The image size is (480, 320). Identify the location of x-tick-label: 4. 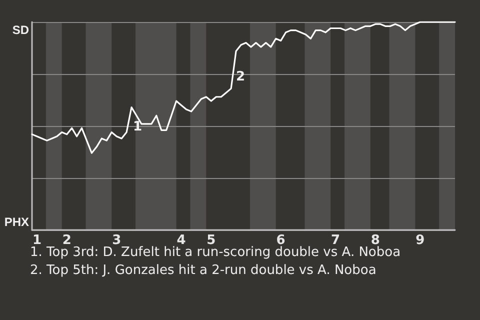
(181, 240).